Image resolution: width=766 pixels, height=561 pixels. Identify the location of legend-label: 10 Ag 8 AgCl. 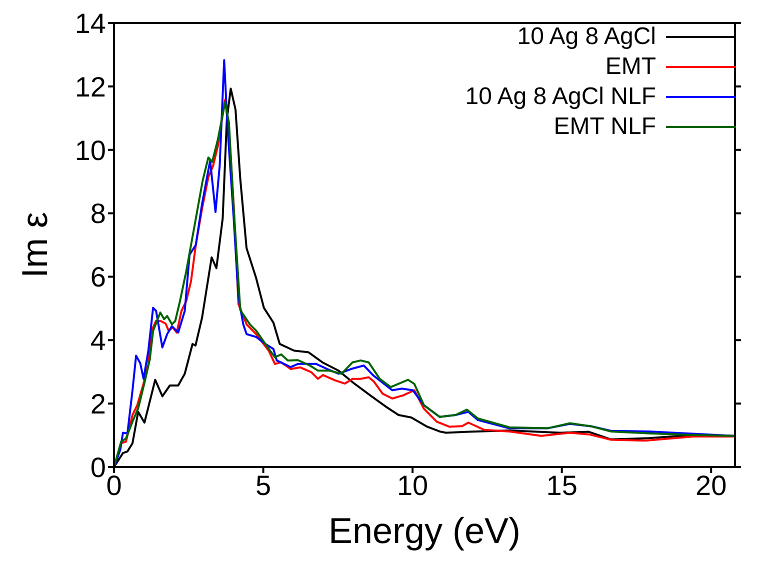
(586, 37).